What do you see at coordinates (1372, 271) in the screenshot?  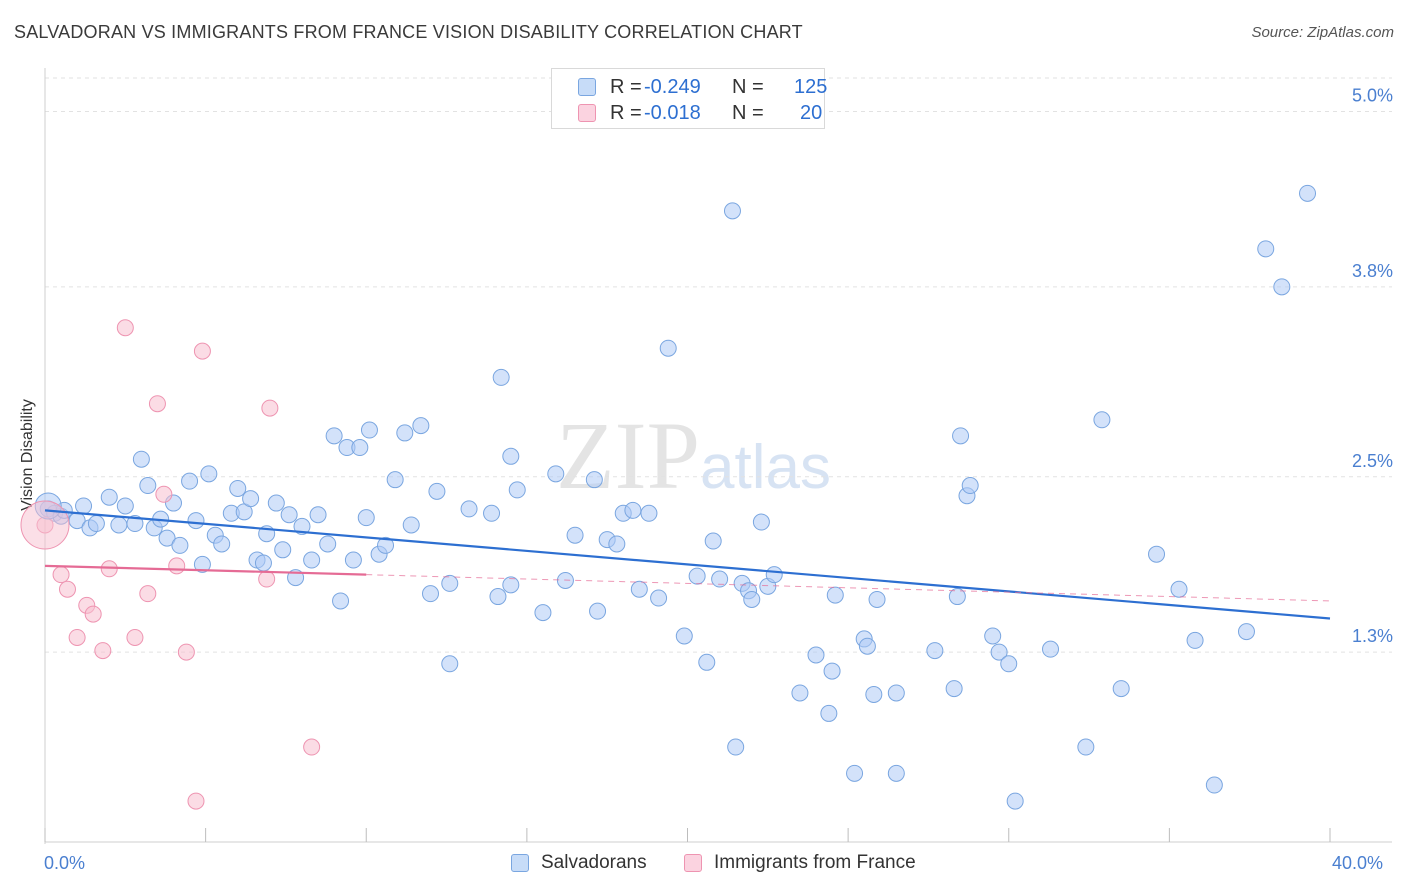 I see `y-tick-label: 3.8%` at bounding box center [1372, 271].